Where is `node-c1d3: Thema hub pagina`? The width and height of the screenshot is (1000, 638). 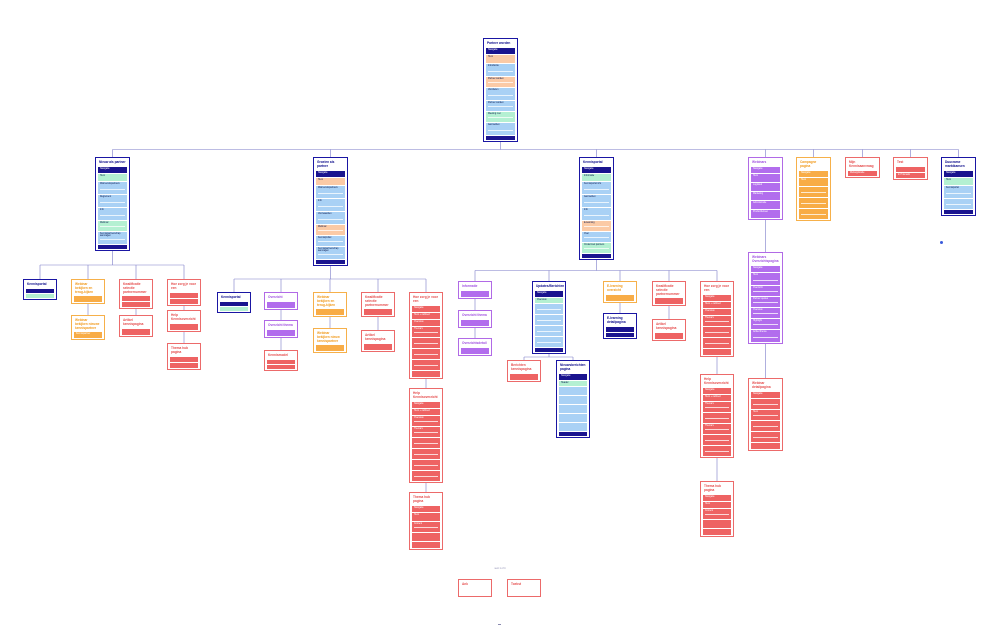 node-c1d3: Thema hub pagina is located at coordinates (184, 356).